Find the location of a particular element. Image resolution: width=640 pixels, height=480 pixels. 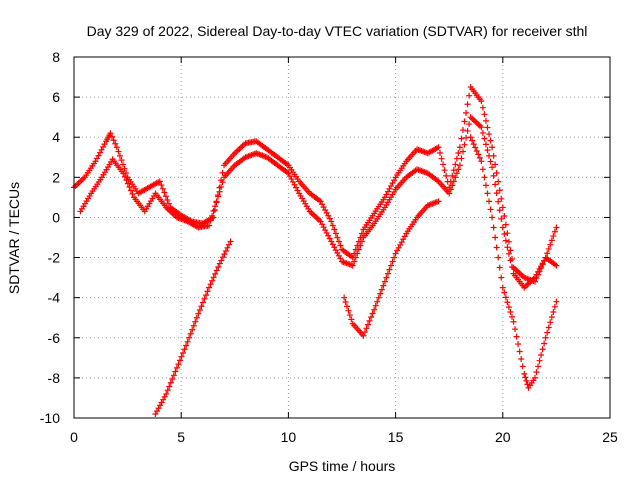

y-tick-label: -10 is located at coordinates (50, 418).